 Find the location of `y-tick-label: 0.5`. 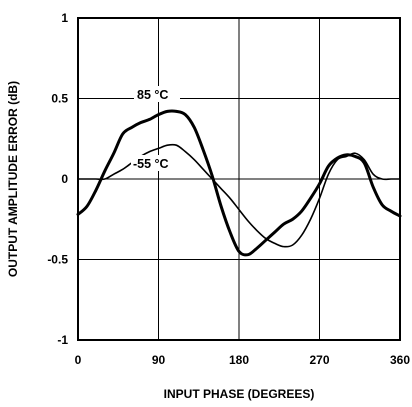

y-tick-label: 0.5 is located at coordinates (59, 99).